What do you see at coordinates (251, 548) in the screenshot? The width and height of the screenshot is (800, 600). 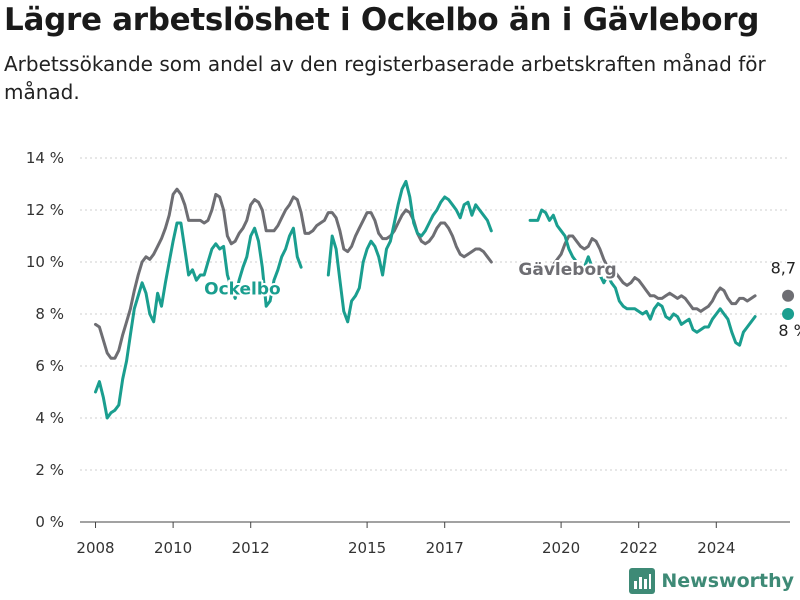 I see `x-tick-label: 2012` at bounding box center [251, 548].